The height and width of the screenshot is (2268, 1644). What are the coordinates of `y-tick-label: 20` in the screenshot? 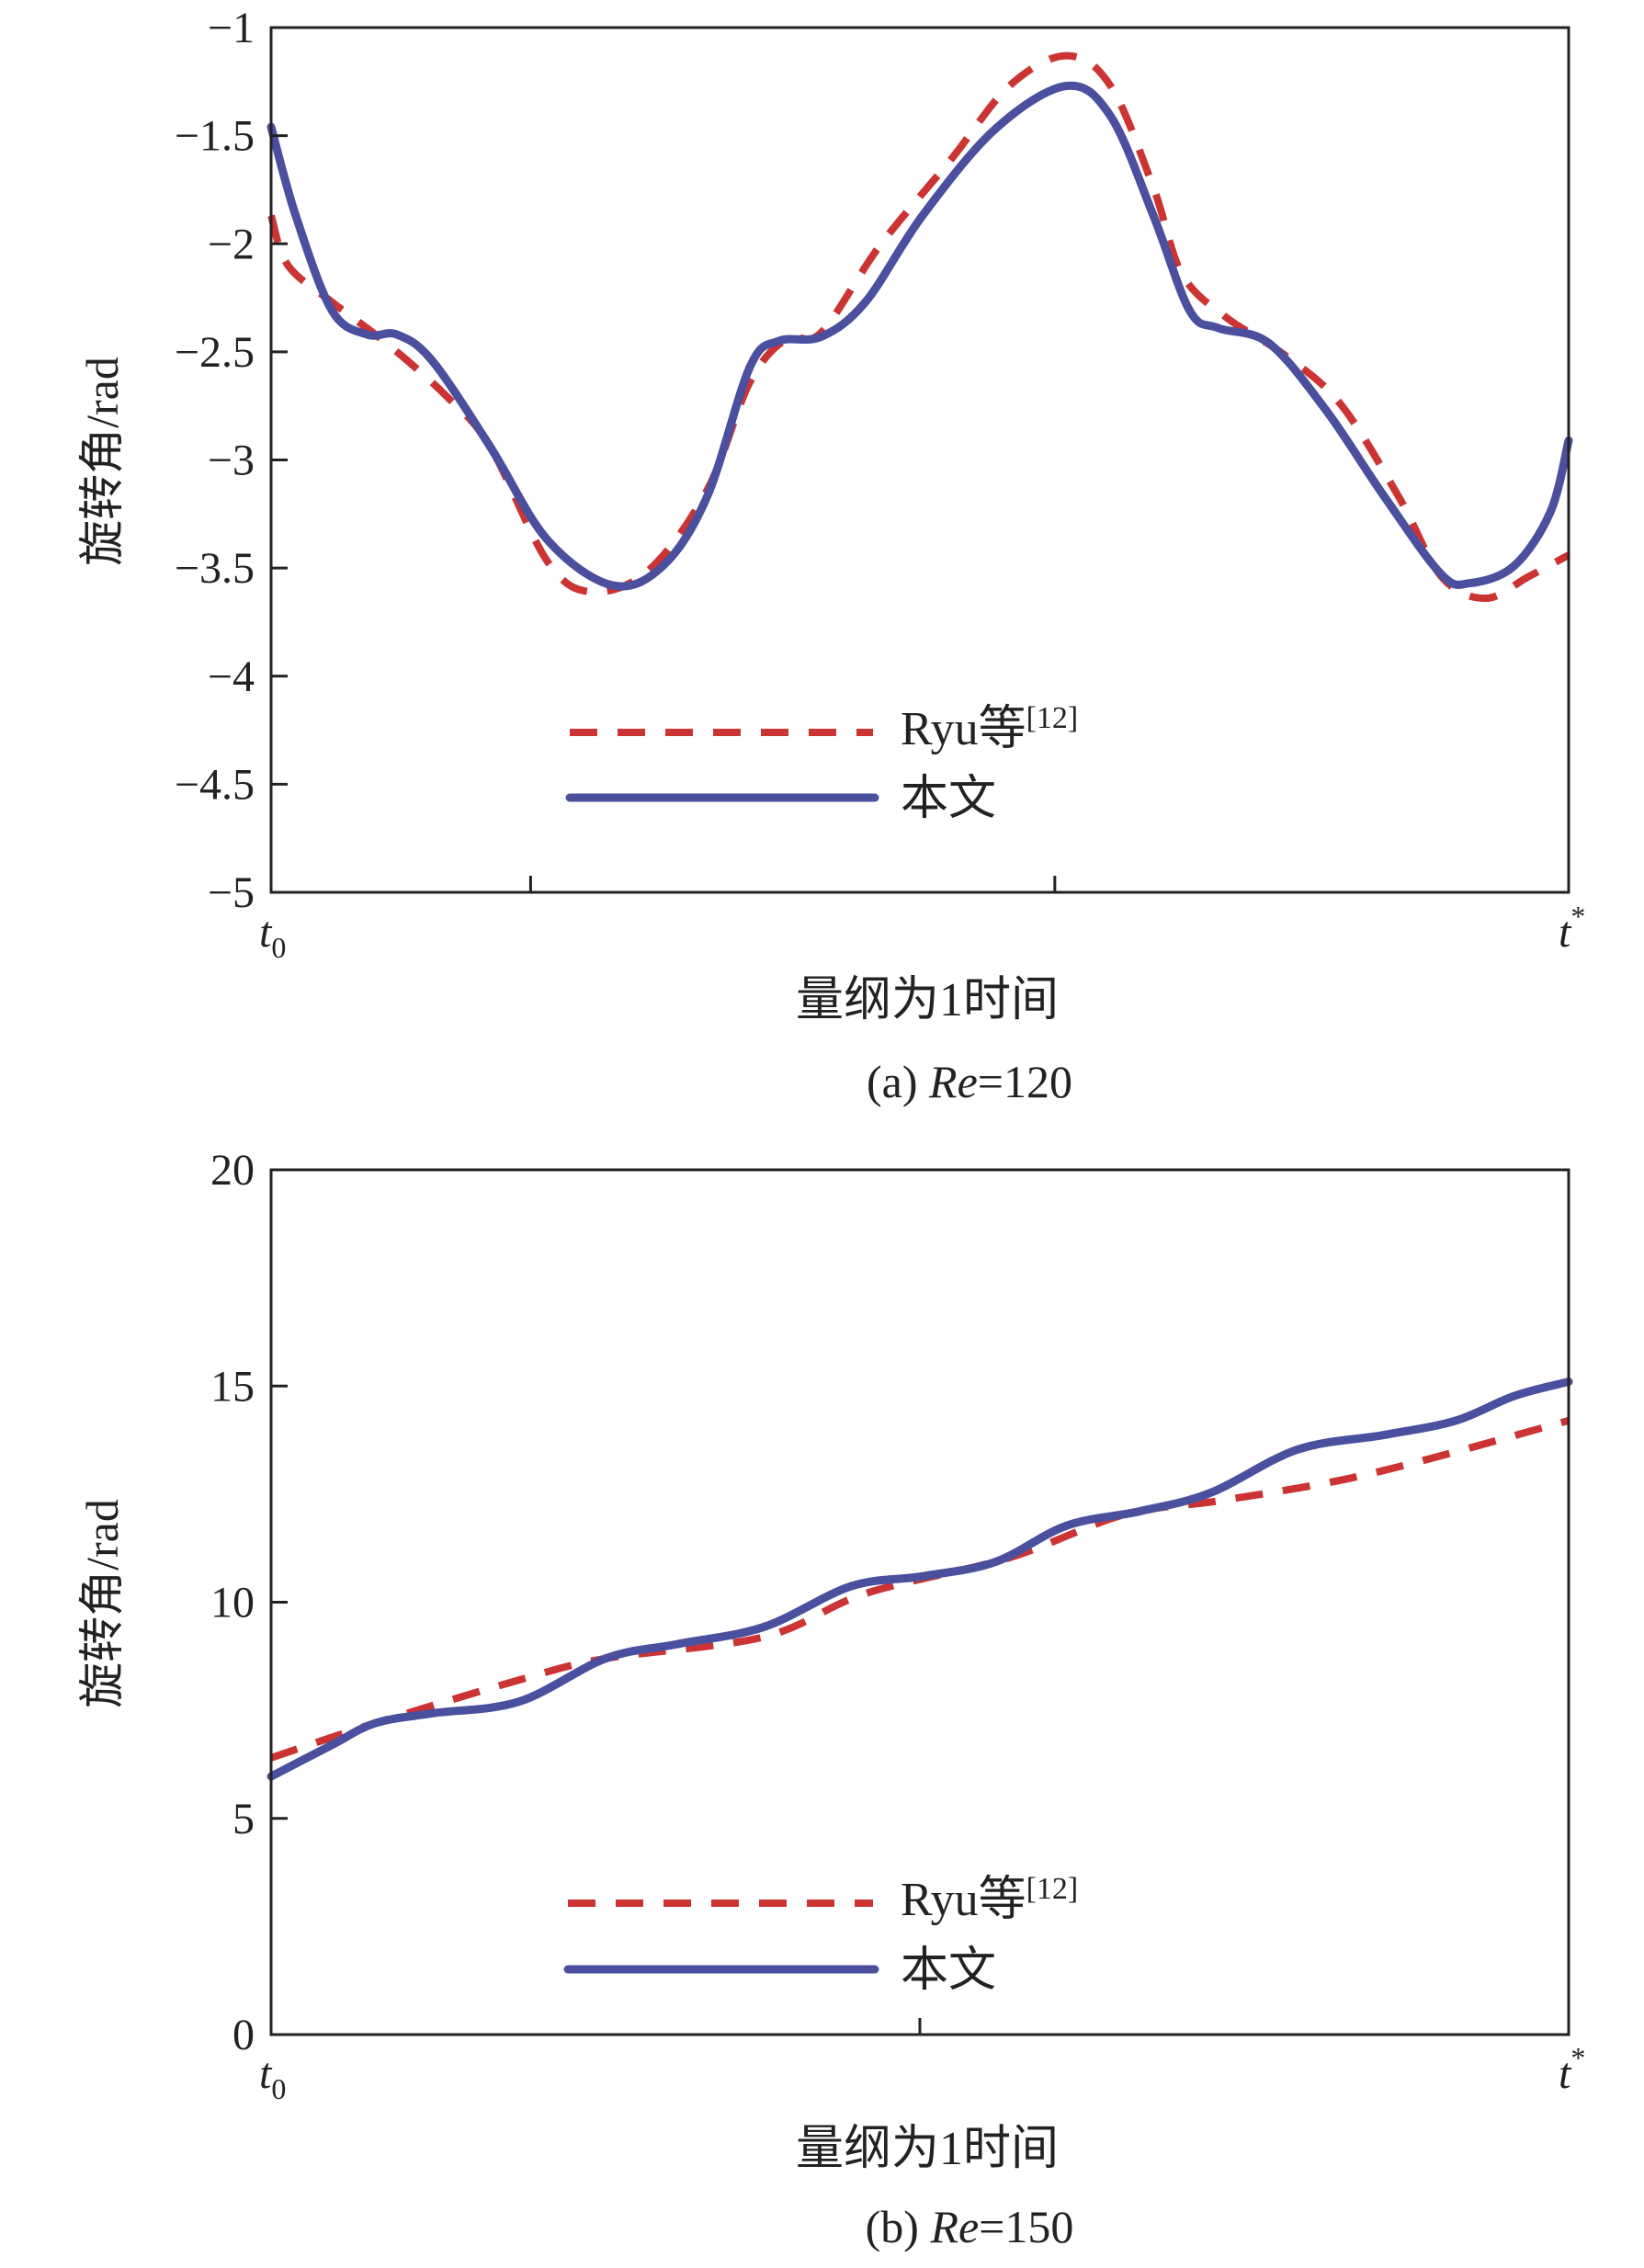 It's located at (232, 1170).